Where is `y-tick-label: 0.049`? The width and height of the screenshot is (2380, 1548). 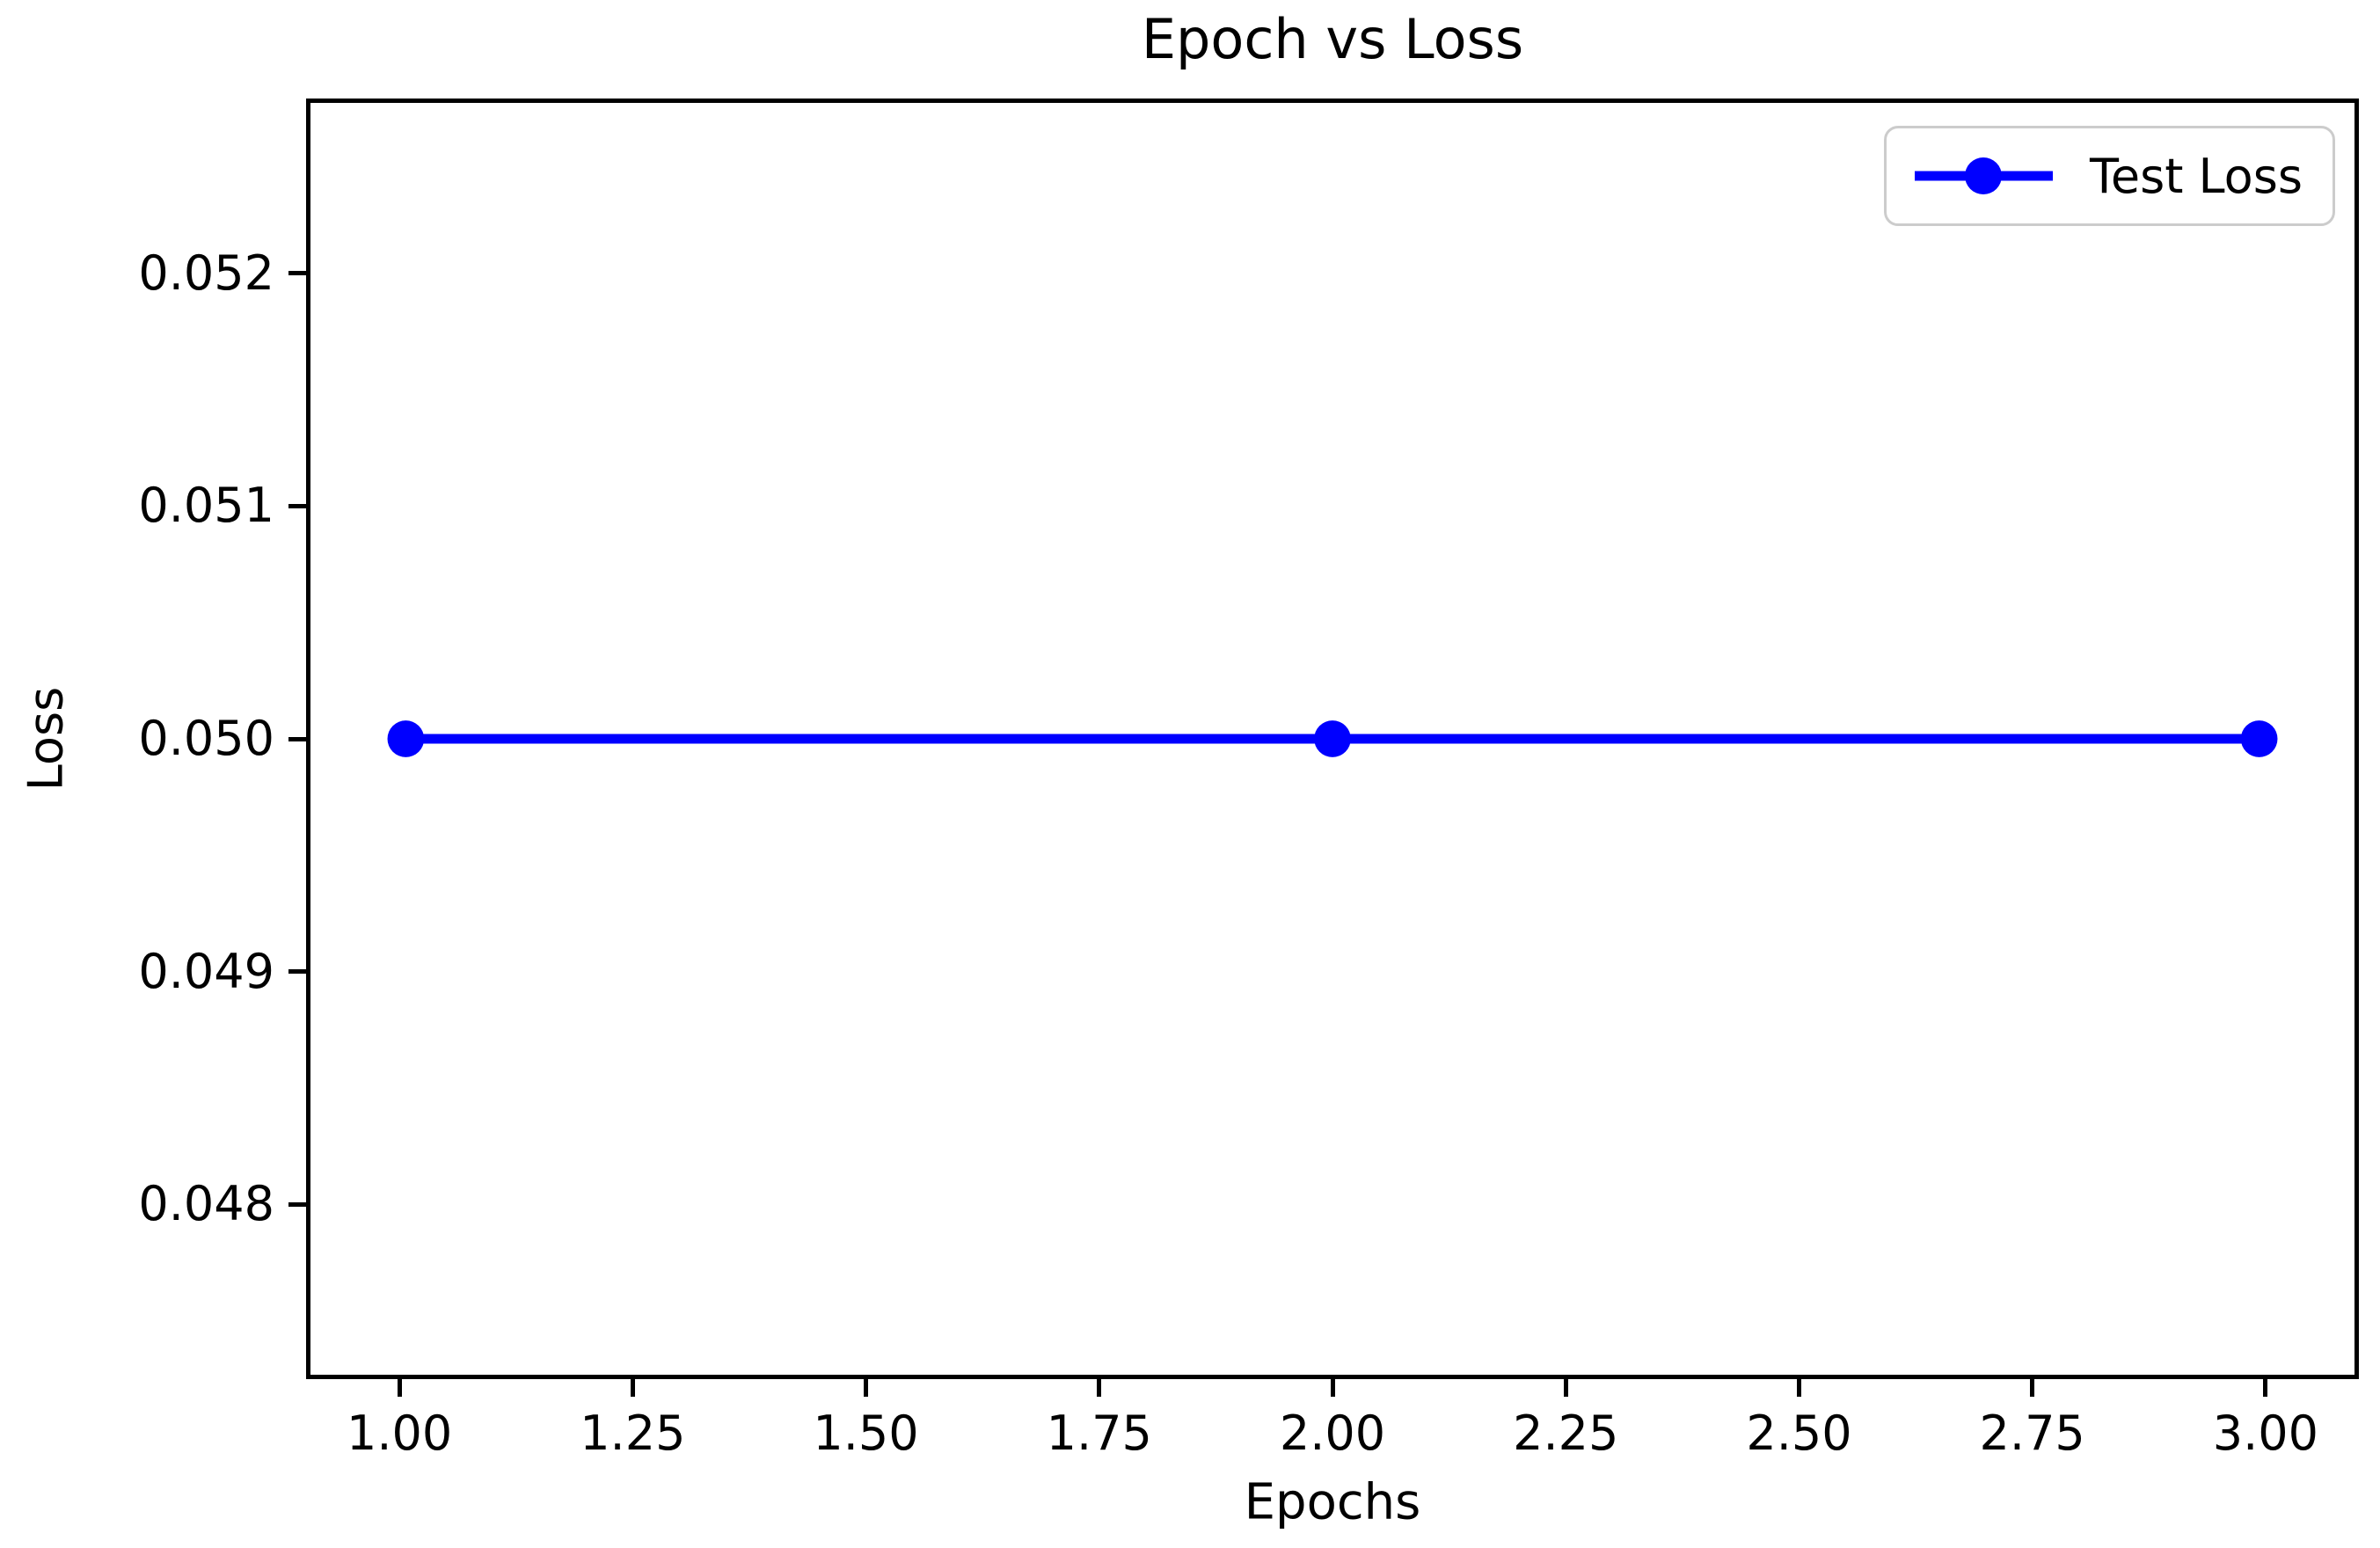
y-tick-label: 0.049 is located at coordinates (206, 971).